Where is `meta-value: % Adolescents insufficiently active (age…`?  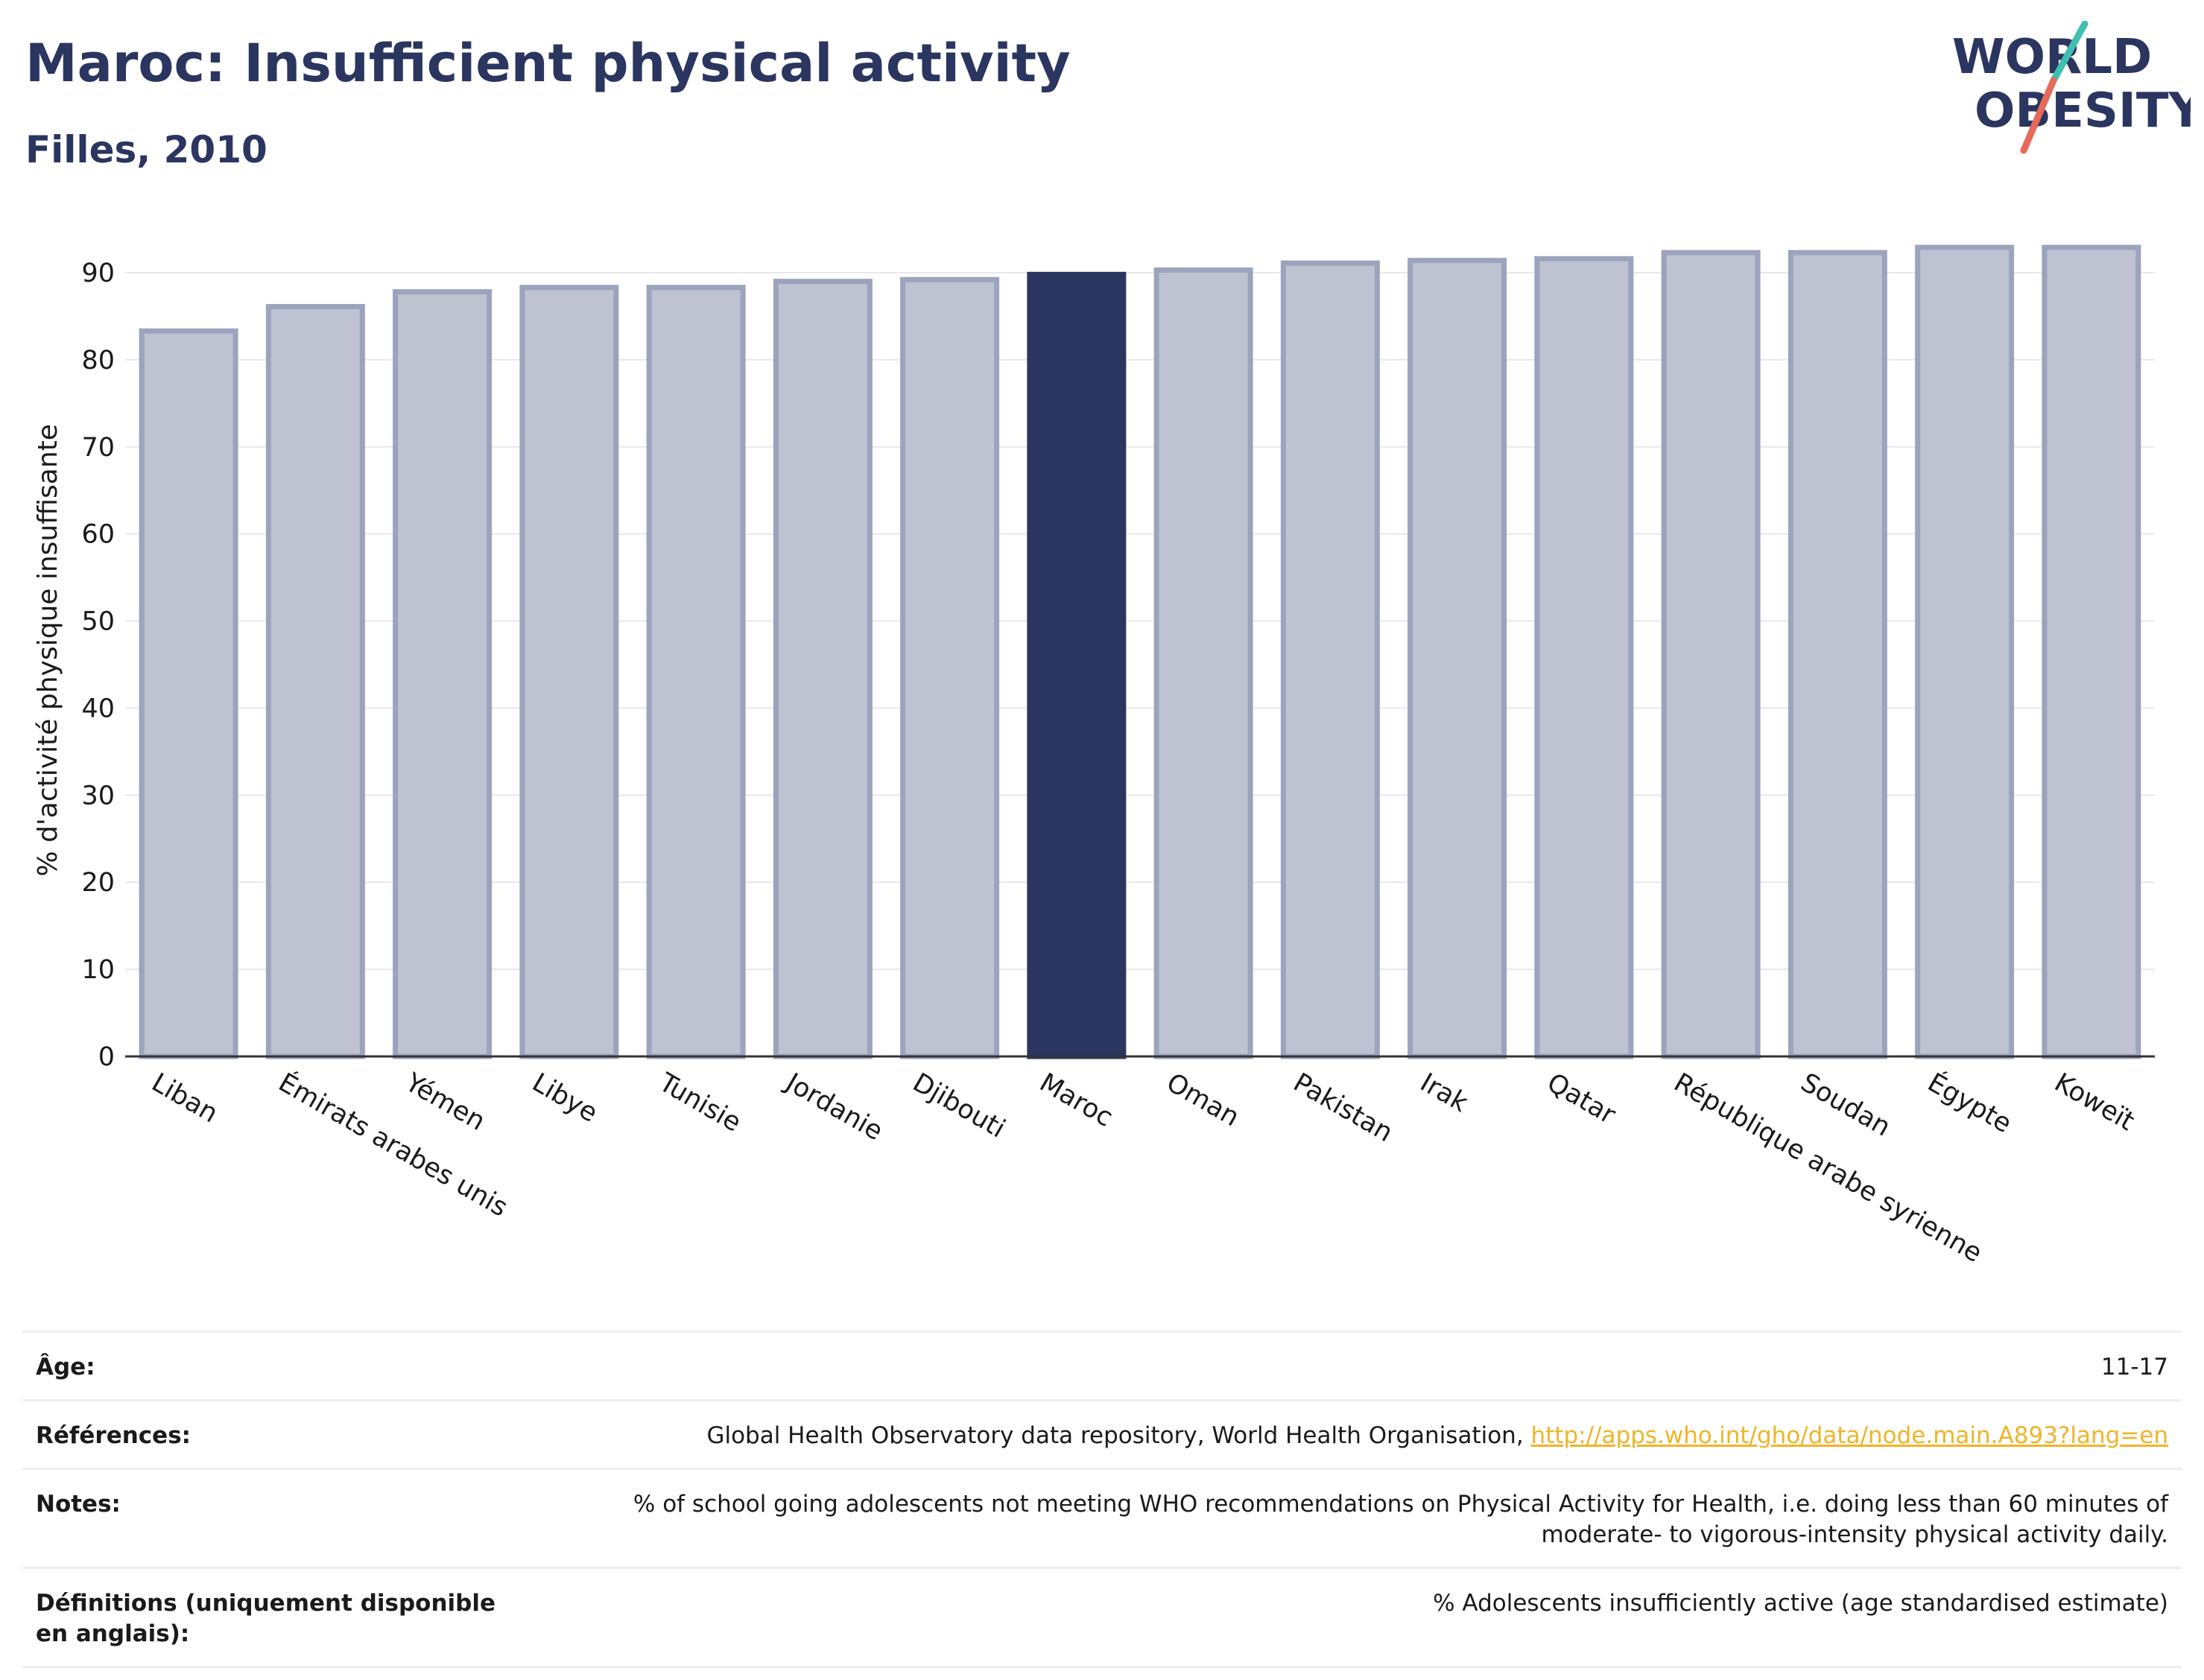 meta-value: % Adolescents insufficiently active (age… is located at coordinates (1361, 1617).